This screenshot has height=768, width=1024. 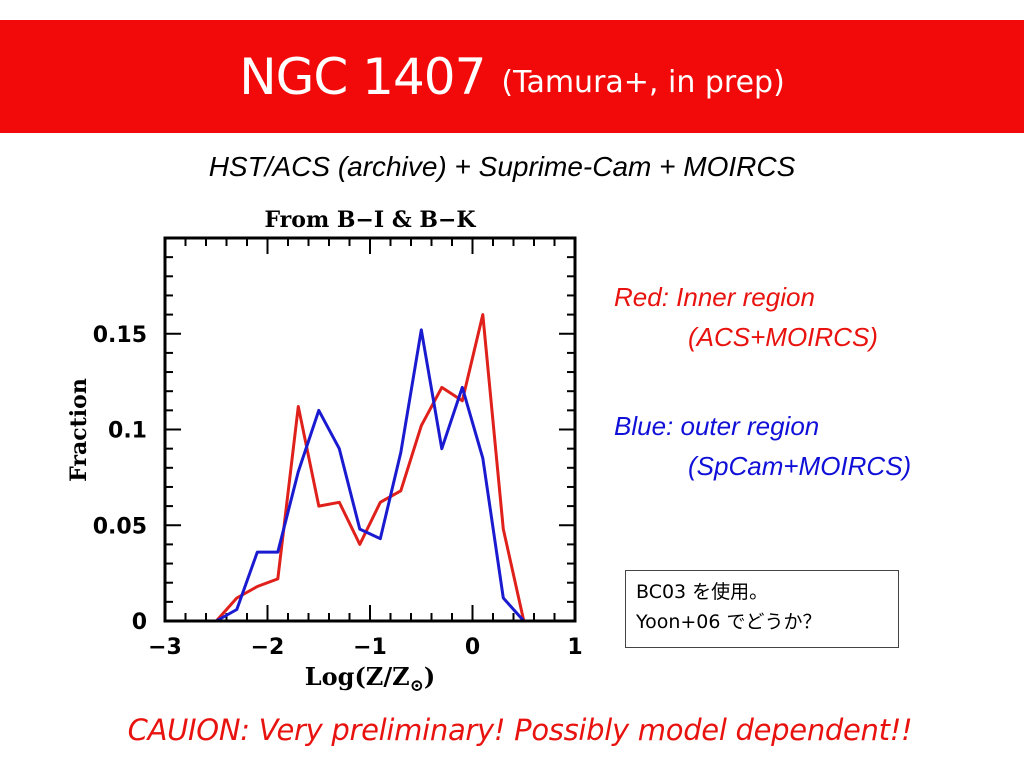 I want to click on title-banner: NGC 1407 (Tamura+, in prep), so click(x=512, y=76).